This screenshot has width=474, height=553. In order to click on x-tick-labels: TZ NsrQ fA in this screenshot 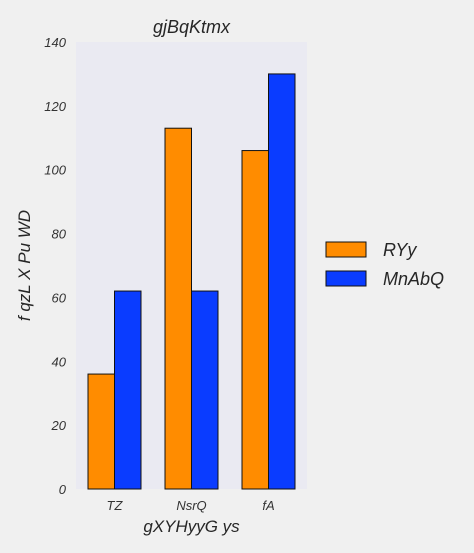, I will do `click(191, 505)`.